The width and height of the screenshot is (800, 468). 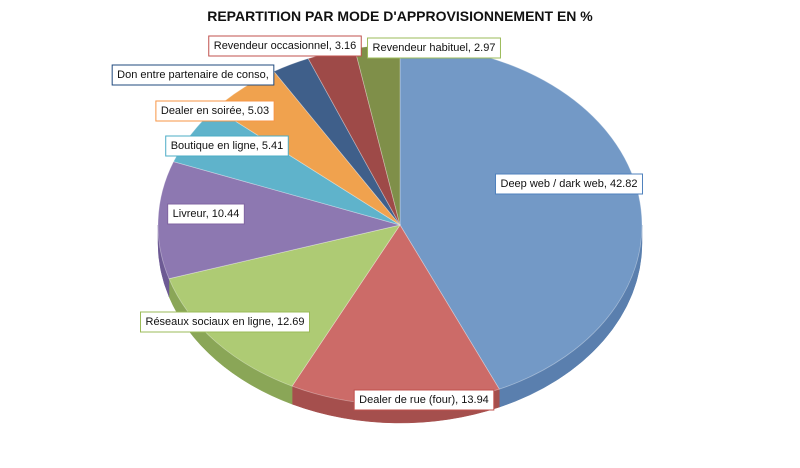 I want to click on data-label-text: Réseaux sociaux en ligne, 12.69, so click(x=225, y=322).